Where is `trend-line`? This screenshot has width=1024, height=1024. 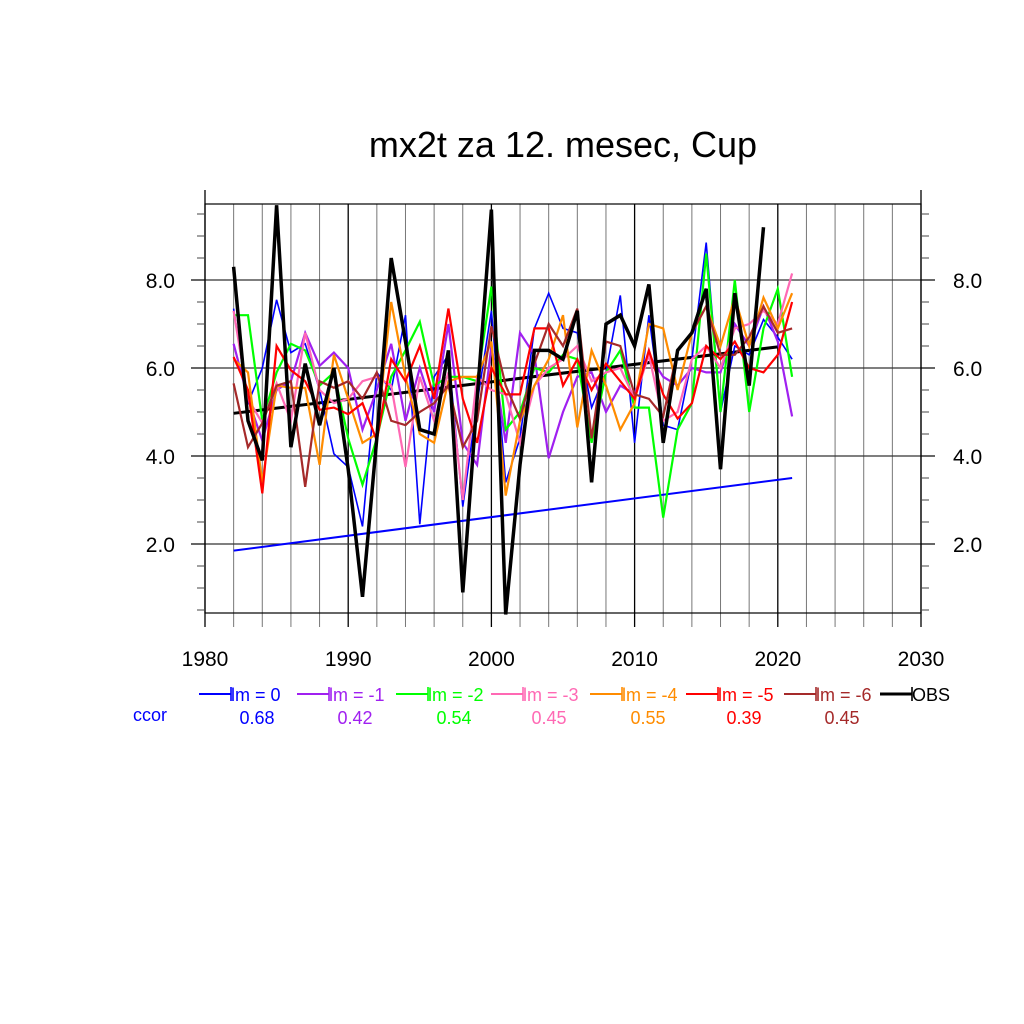
trend-line is located at coordinates (513, 514).